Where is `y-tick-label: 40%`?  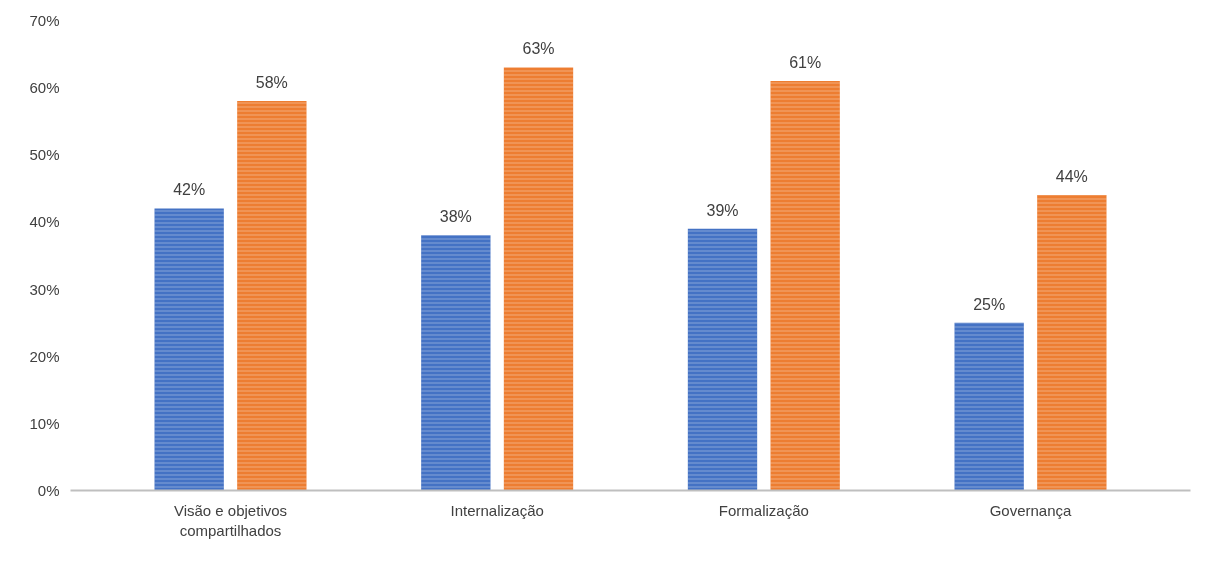
y-tick-label: 40% is located at coordinates (44, 222).